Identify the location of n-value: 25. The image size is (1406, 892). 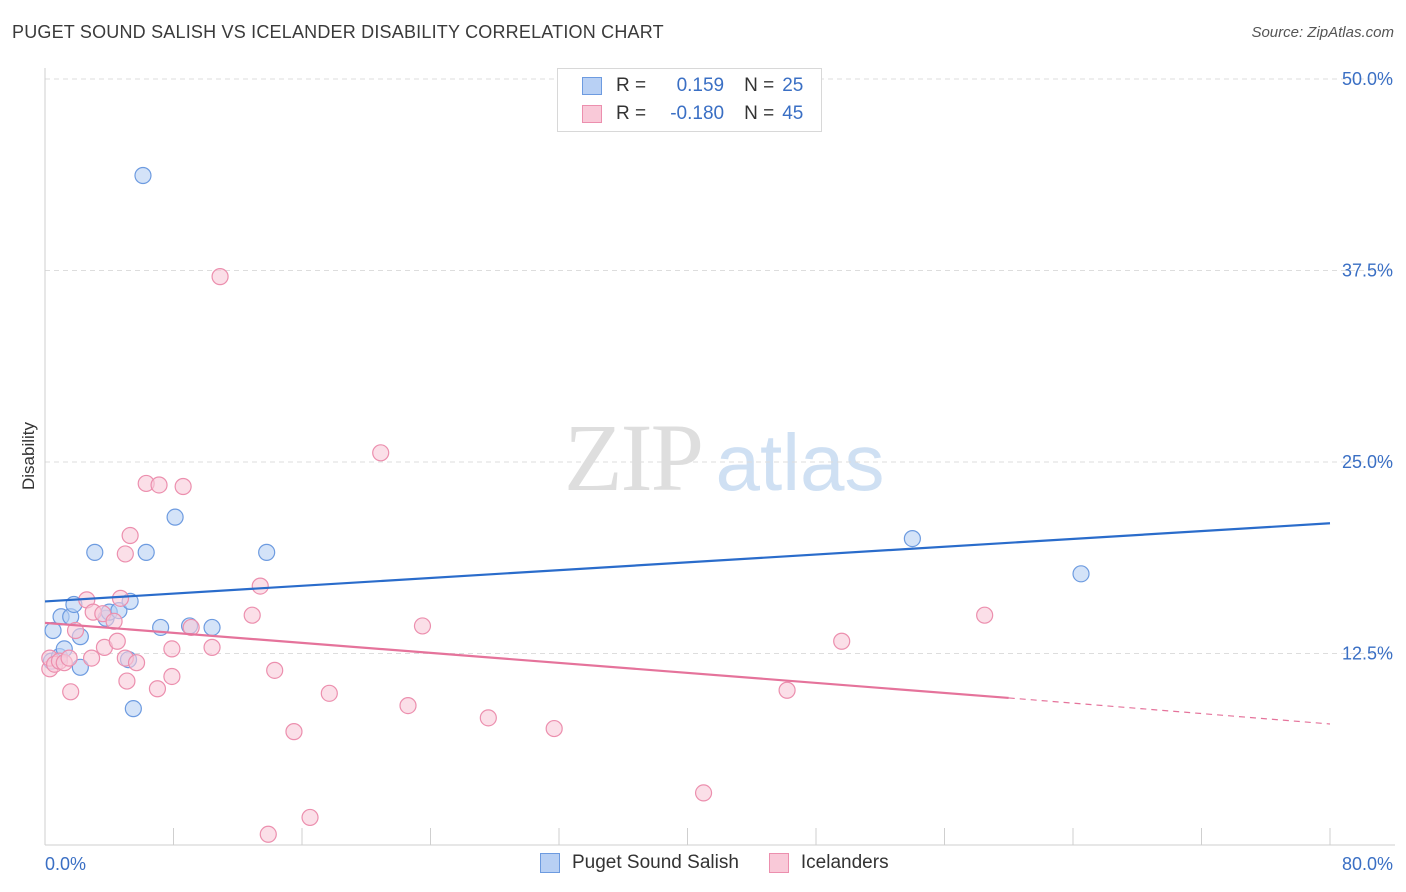
(793, 85).